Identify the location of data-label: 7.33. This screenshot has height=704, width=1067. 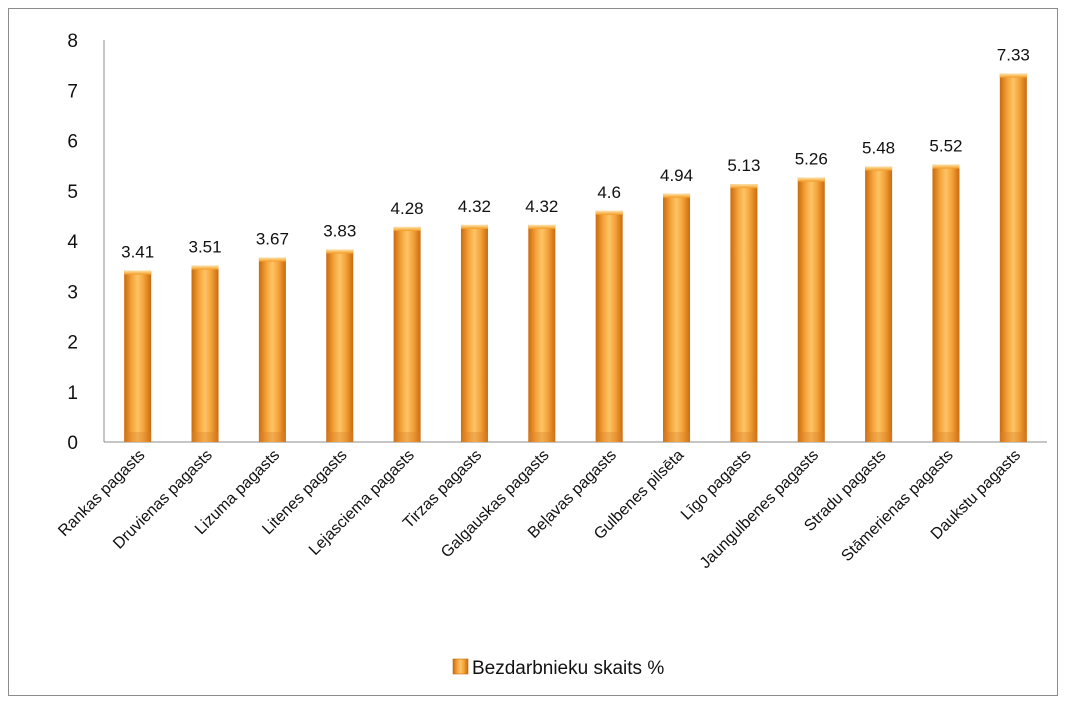
(1013, 55).